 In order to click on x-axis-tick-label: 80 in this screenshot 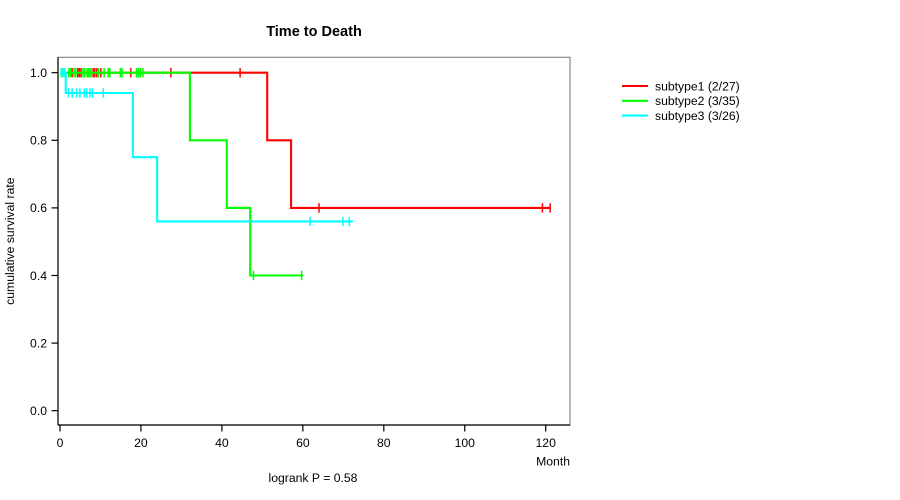, I will do `click(384, 443)`.